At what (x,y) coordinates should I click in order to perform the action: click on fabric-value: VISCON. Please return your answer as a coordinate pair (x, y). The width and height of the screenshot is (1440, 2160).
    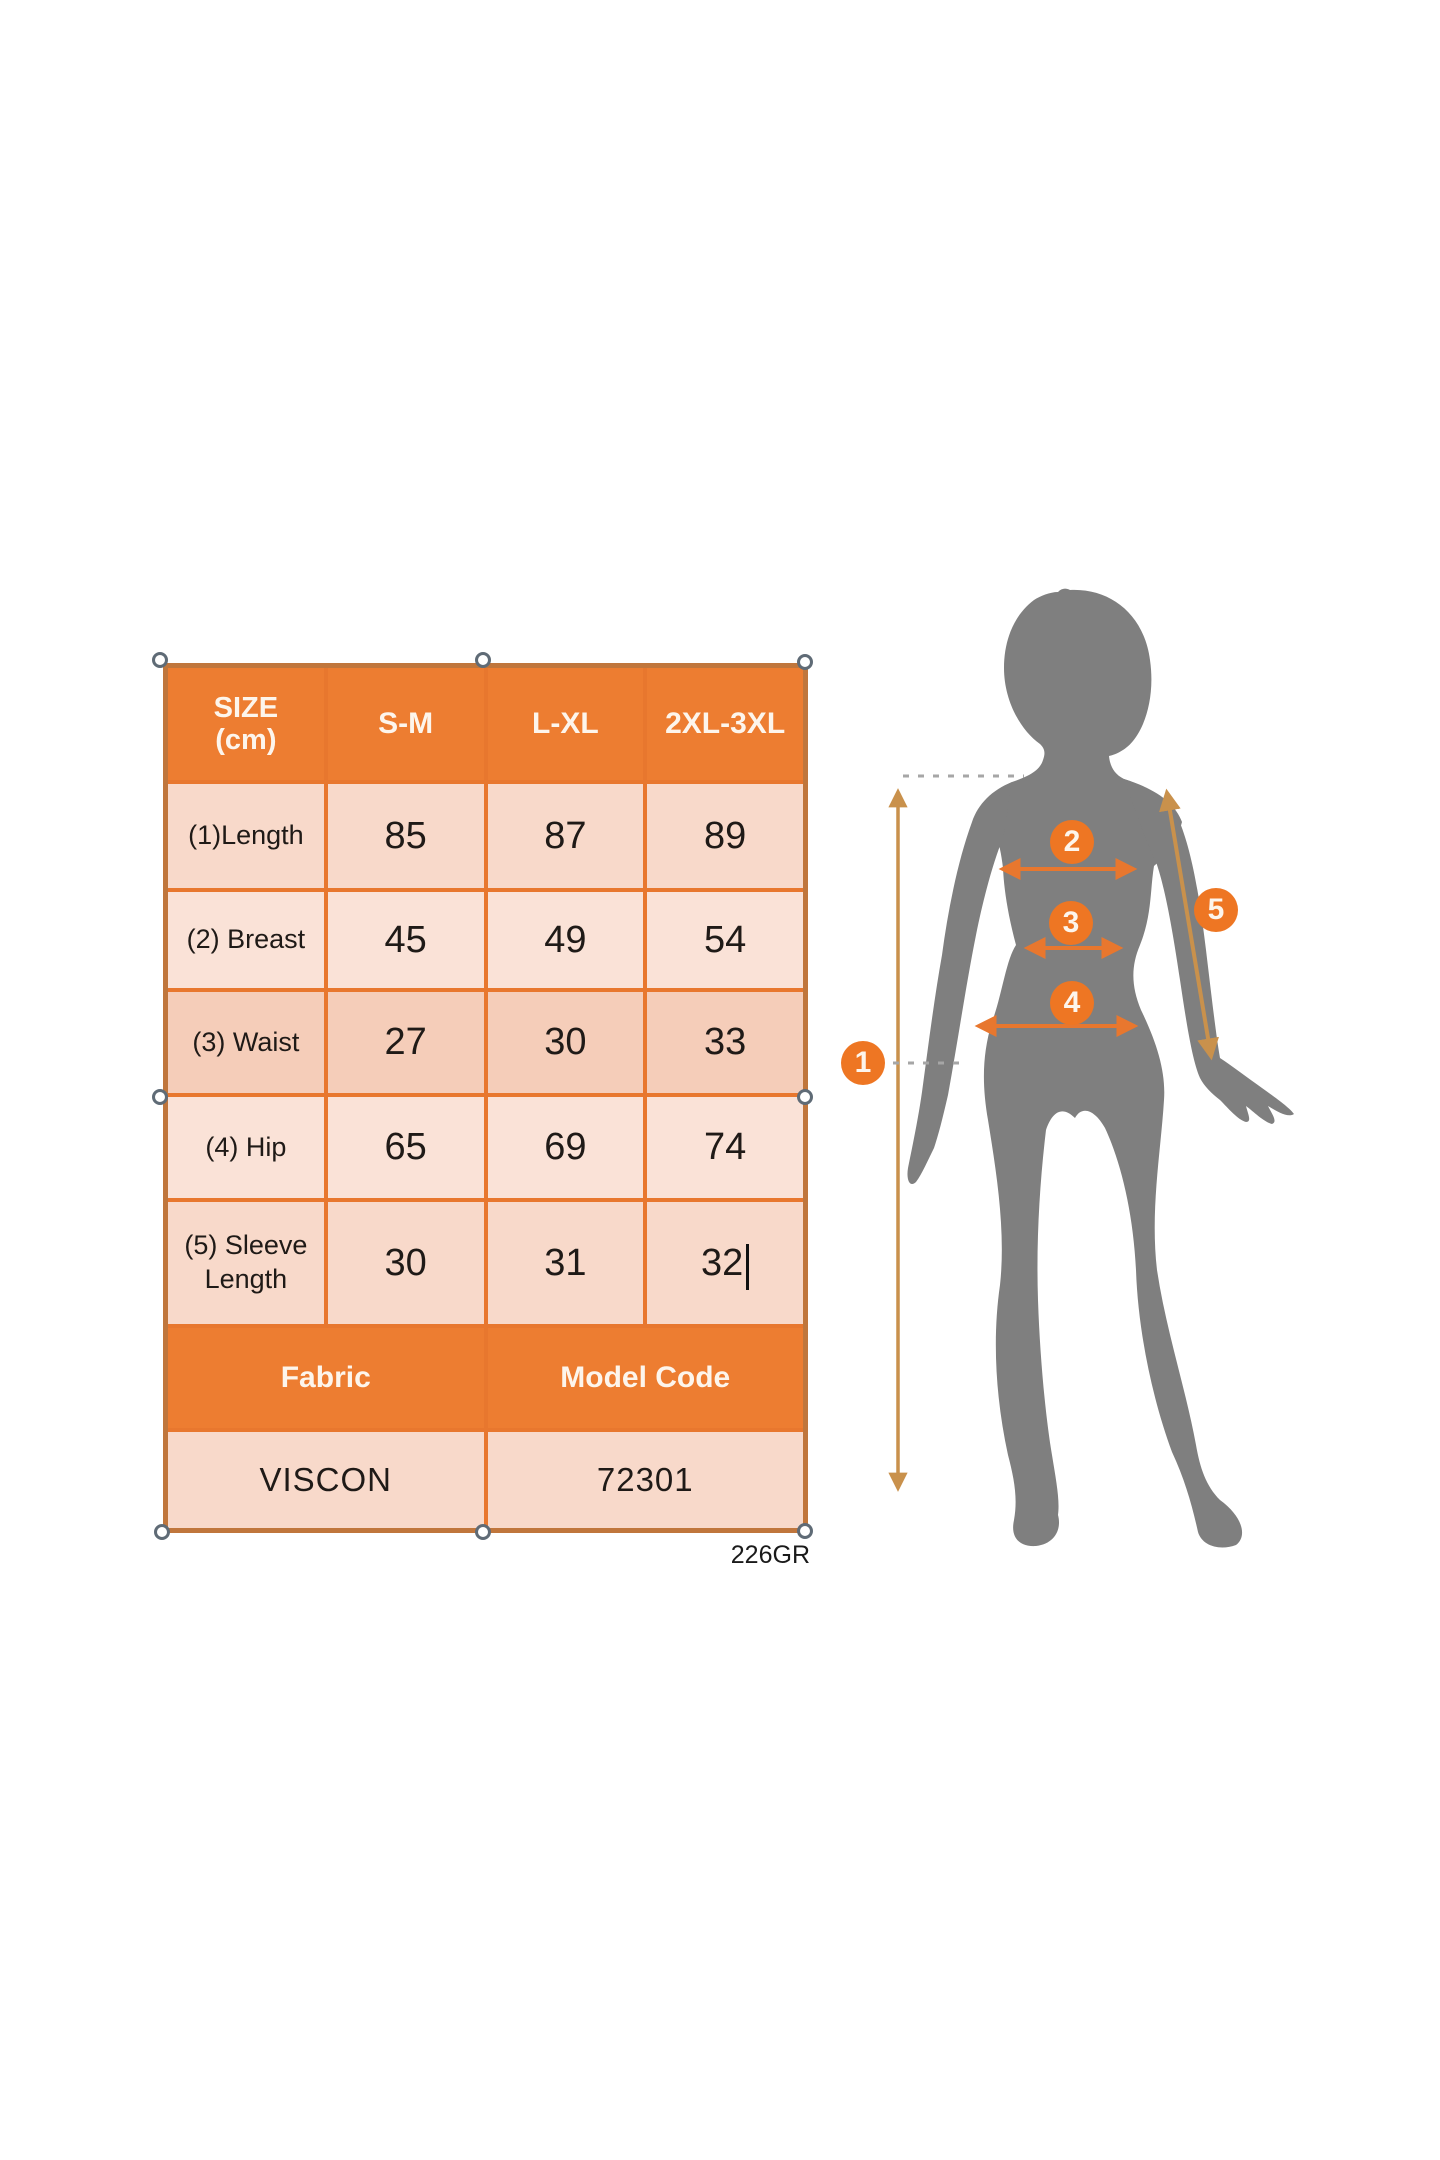
    Looking at the image, I should click on (326, 1480).